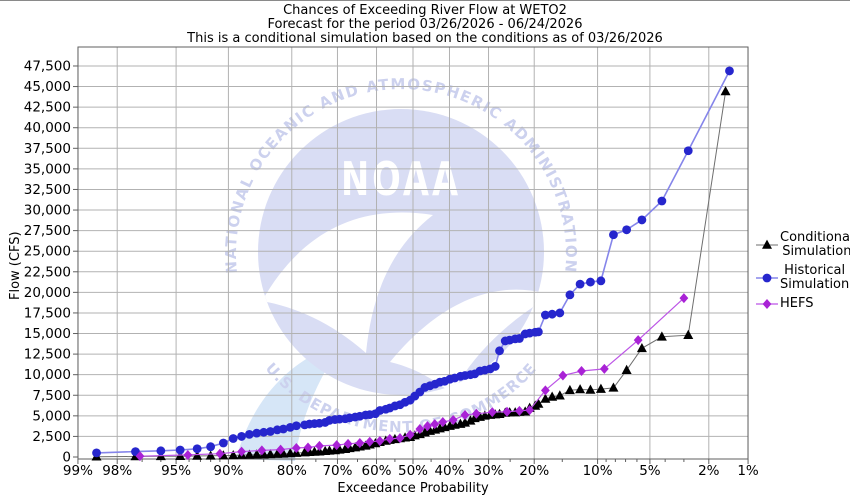 This screenshot has width=850, height=500. I want to click on y-tick-label: 10,000, so click(47, 375).